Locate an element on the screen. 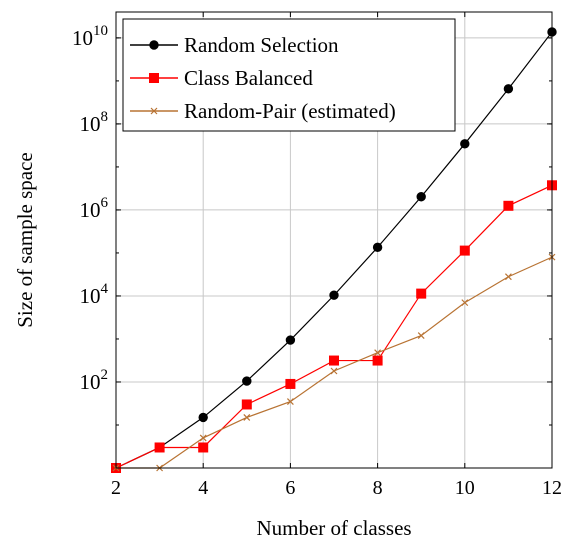  y-tick-label: 10¹⁰ is located at coordinates (90, 36).